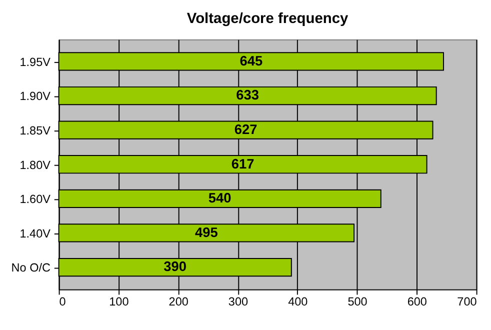 The height and width of the screenshot is (330, 491). What do you see at coordinates (35, 199) in the screenshot?
I see `y-tick-label: 1.60V` at bounding box center [35, 199].